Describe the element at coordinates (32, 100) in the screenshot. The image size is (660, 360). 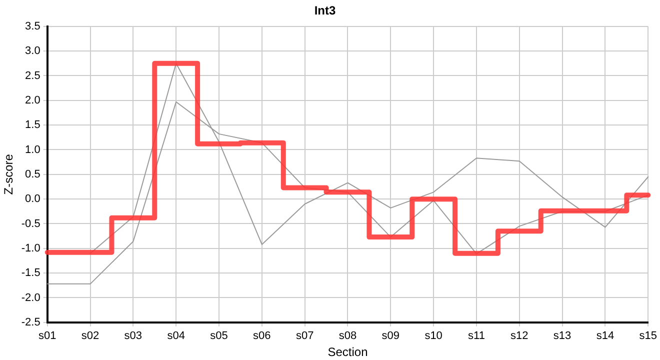
I see `y-tick-label: 2.0` at that location.